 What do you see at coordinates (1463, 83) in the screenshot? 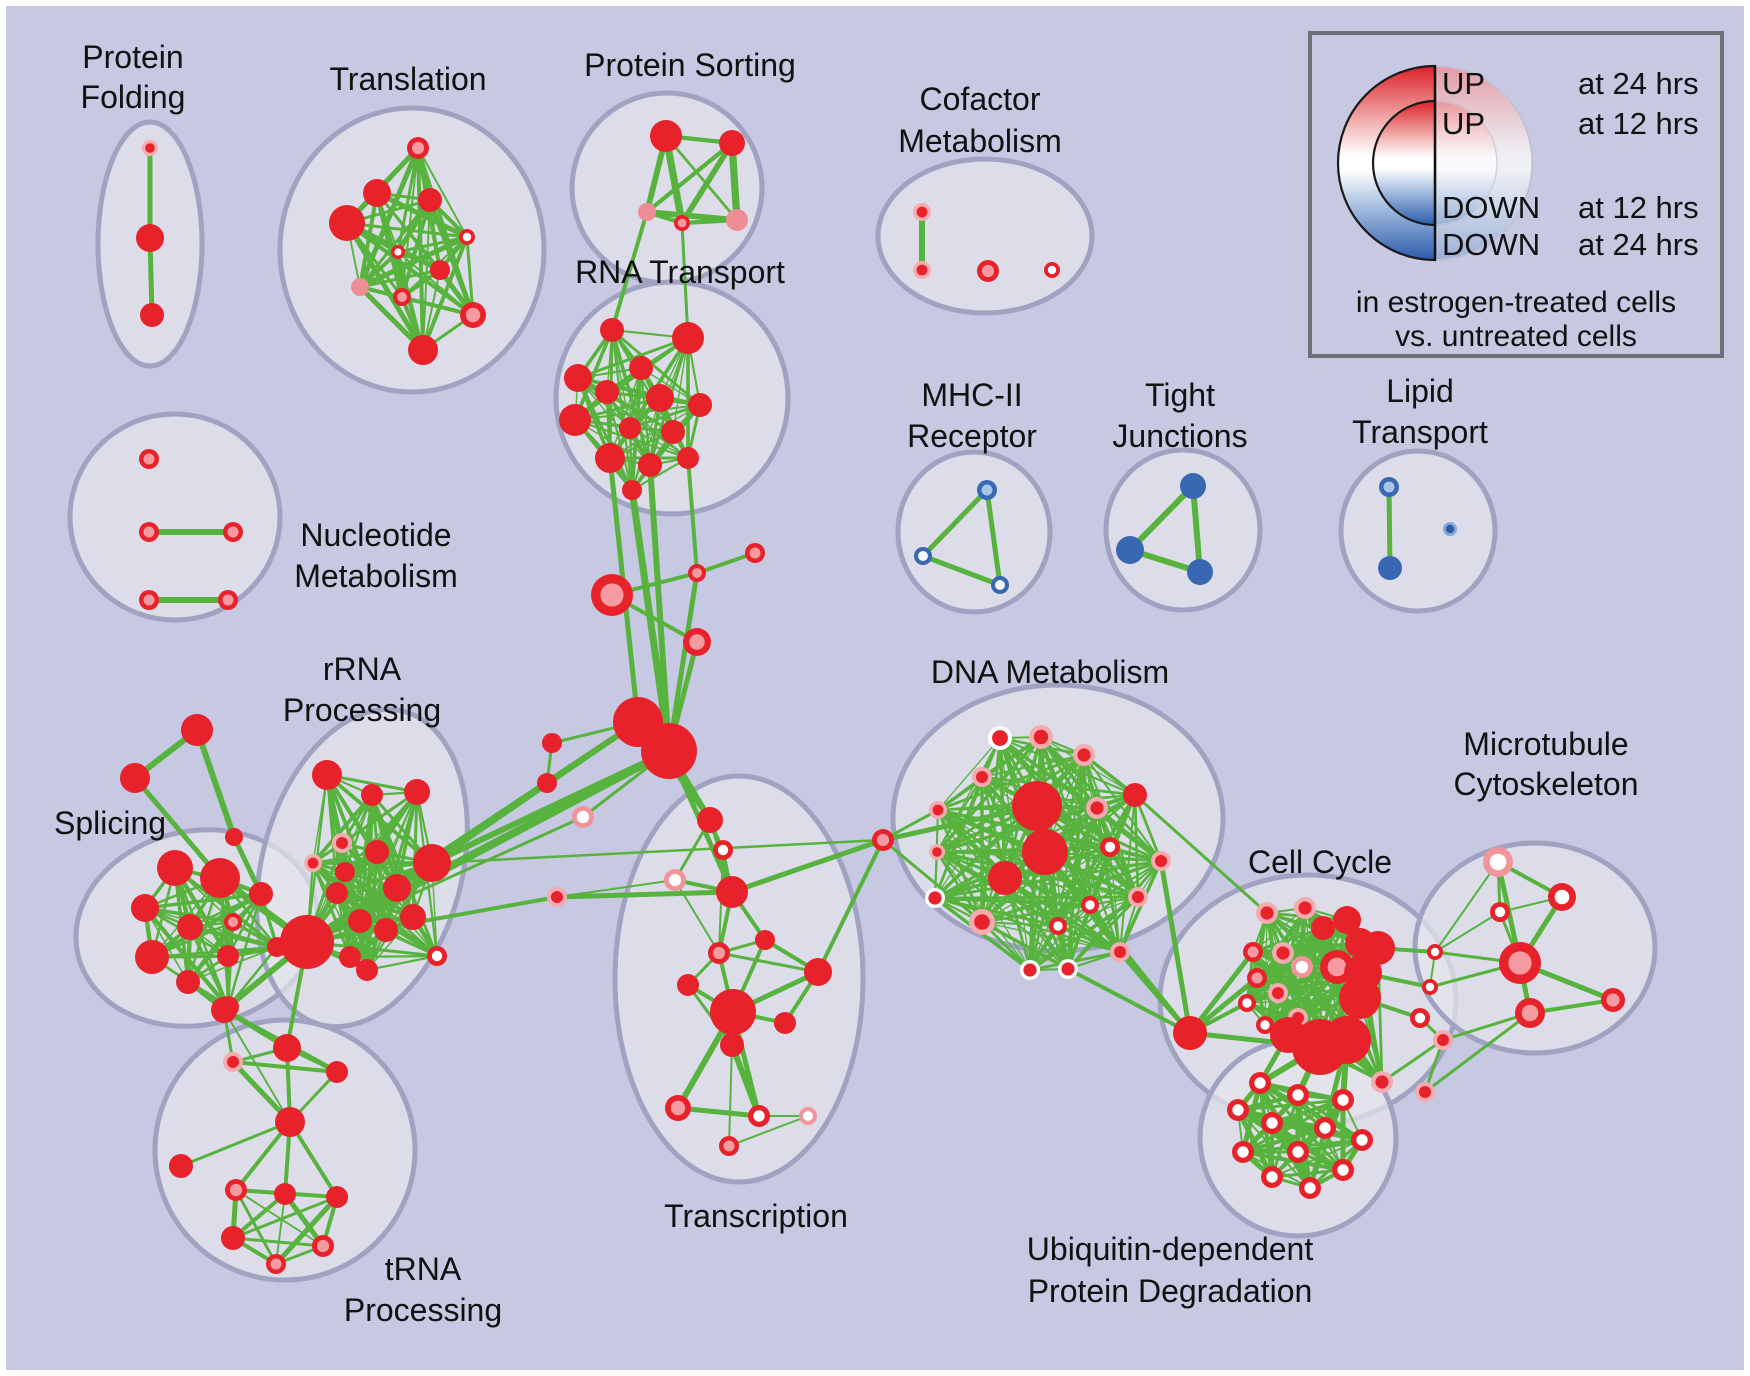
I see `legend-direction-label: UP` at bounding box center [1463, 83].